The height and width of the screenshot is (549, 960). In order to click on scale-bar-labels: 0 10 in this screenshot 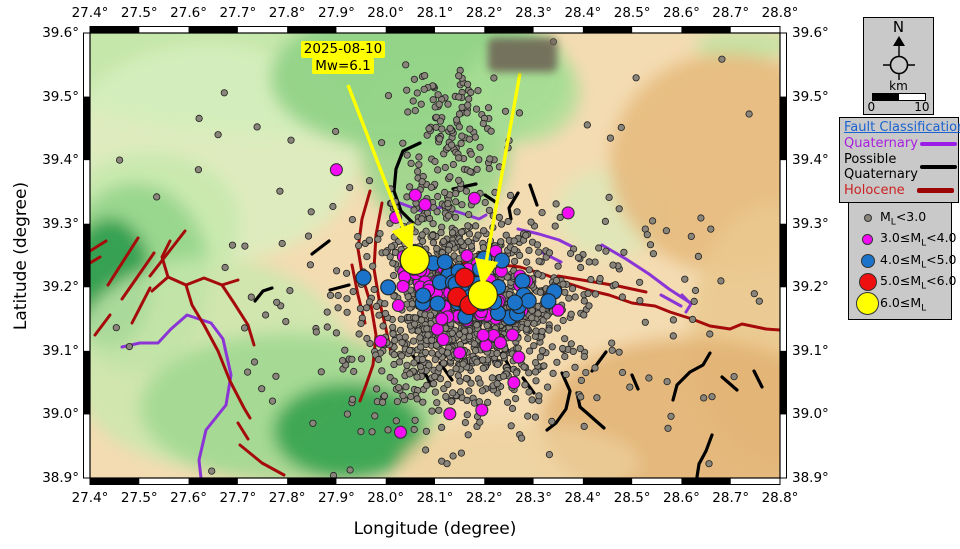, I will do `click(899, 107)`.